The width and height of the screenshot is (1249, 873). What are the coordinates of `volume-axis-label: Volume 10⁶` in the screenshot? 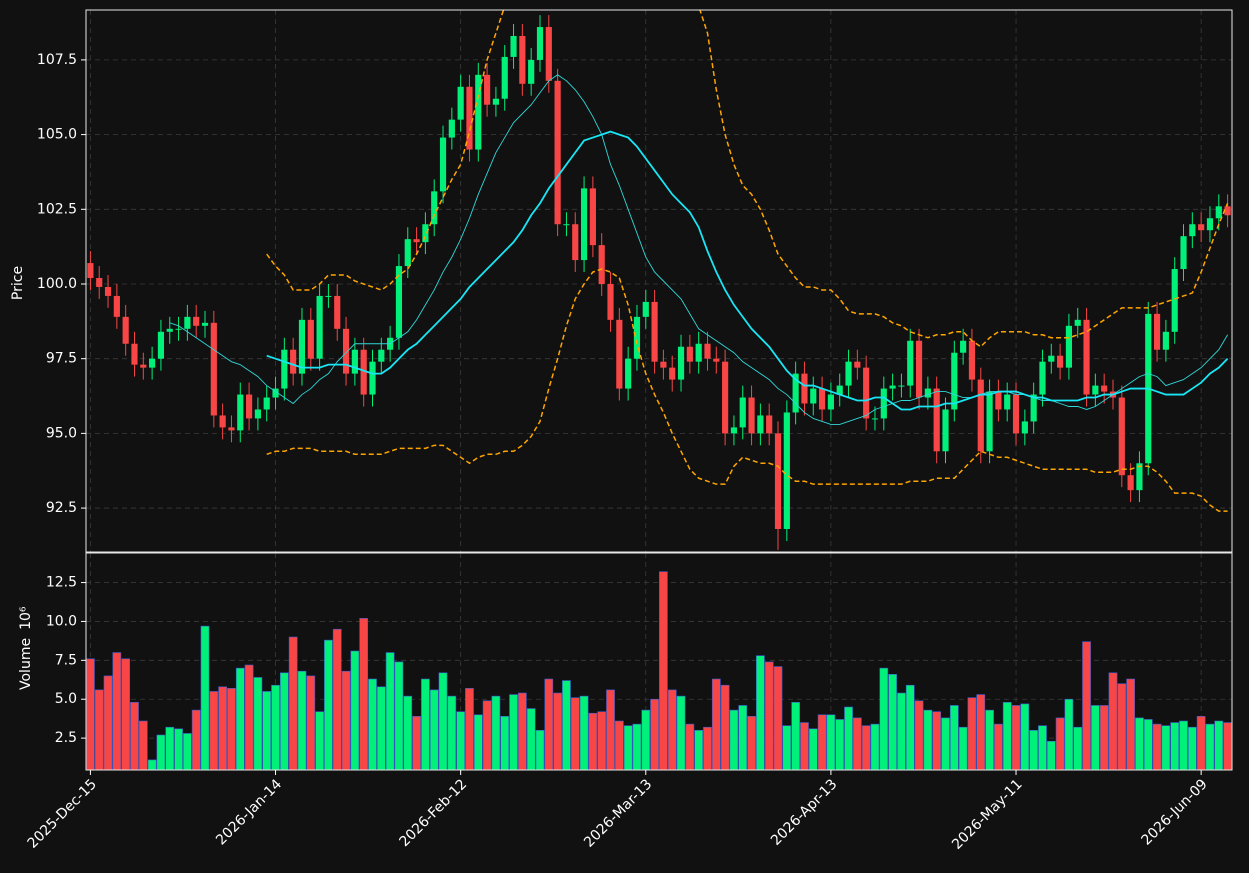 It's located at (26, 648).